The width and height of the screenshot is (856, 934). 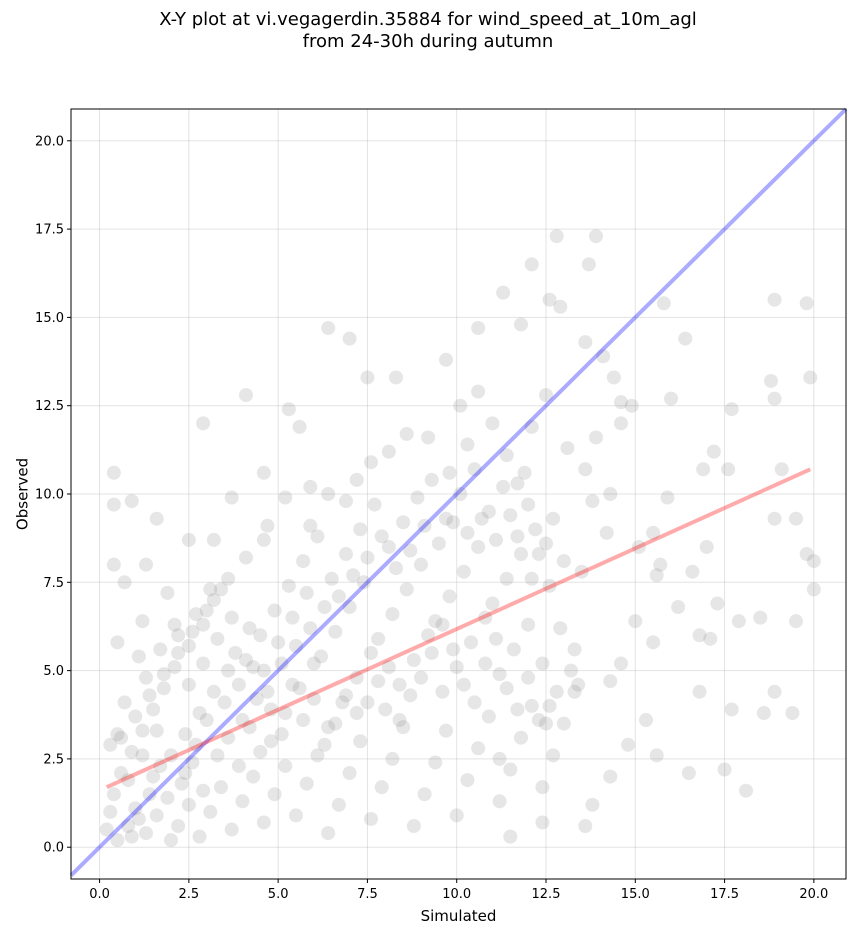 I want to click on y-tick-label: 0.0, so click(x=53, y=848).